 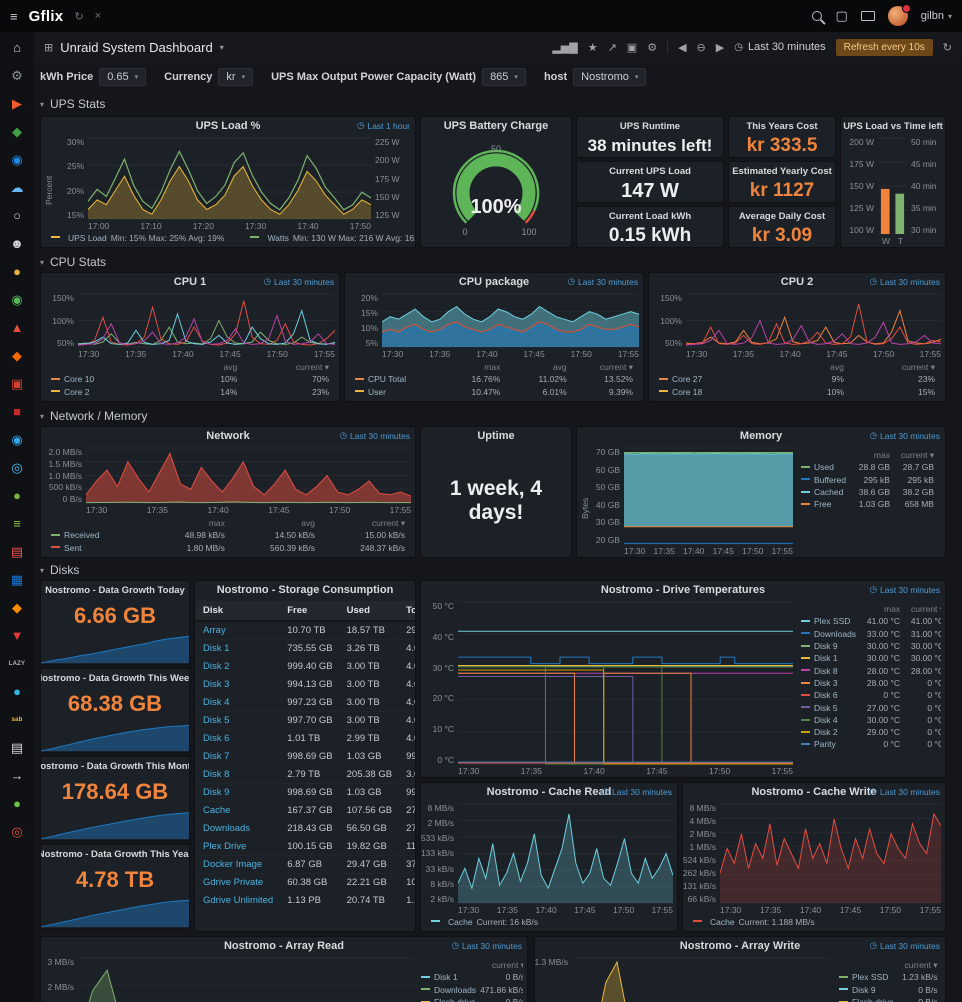 I want to click on panel-title: Network, so click(x=228, y=436).